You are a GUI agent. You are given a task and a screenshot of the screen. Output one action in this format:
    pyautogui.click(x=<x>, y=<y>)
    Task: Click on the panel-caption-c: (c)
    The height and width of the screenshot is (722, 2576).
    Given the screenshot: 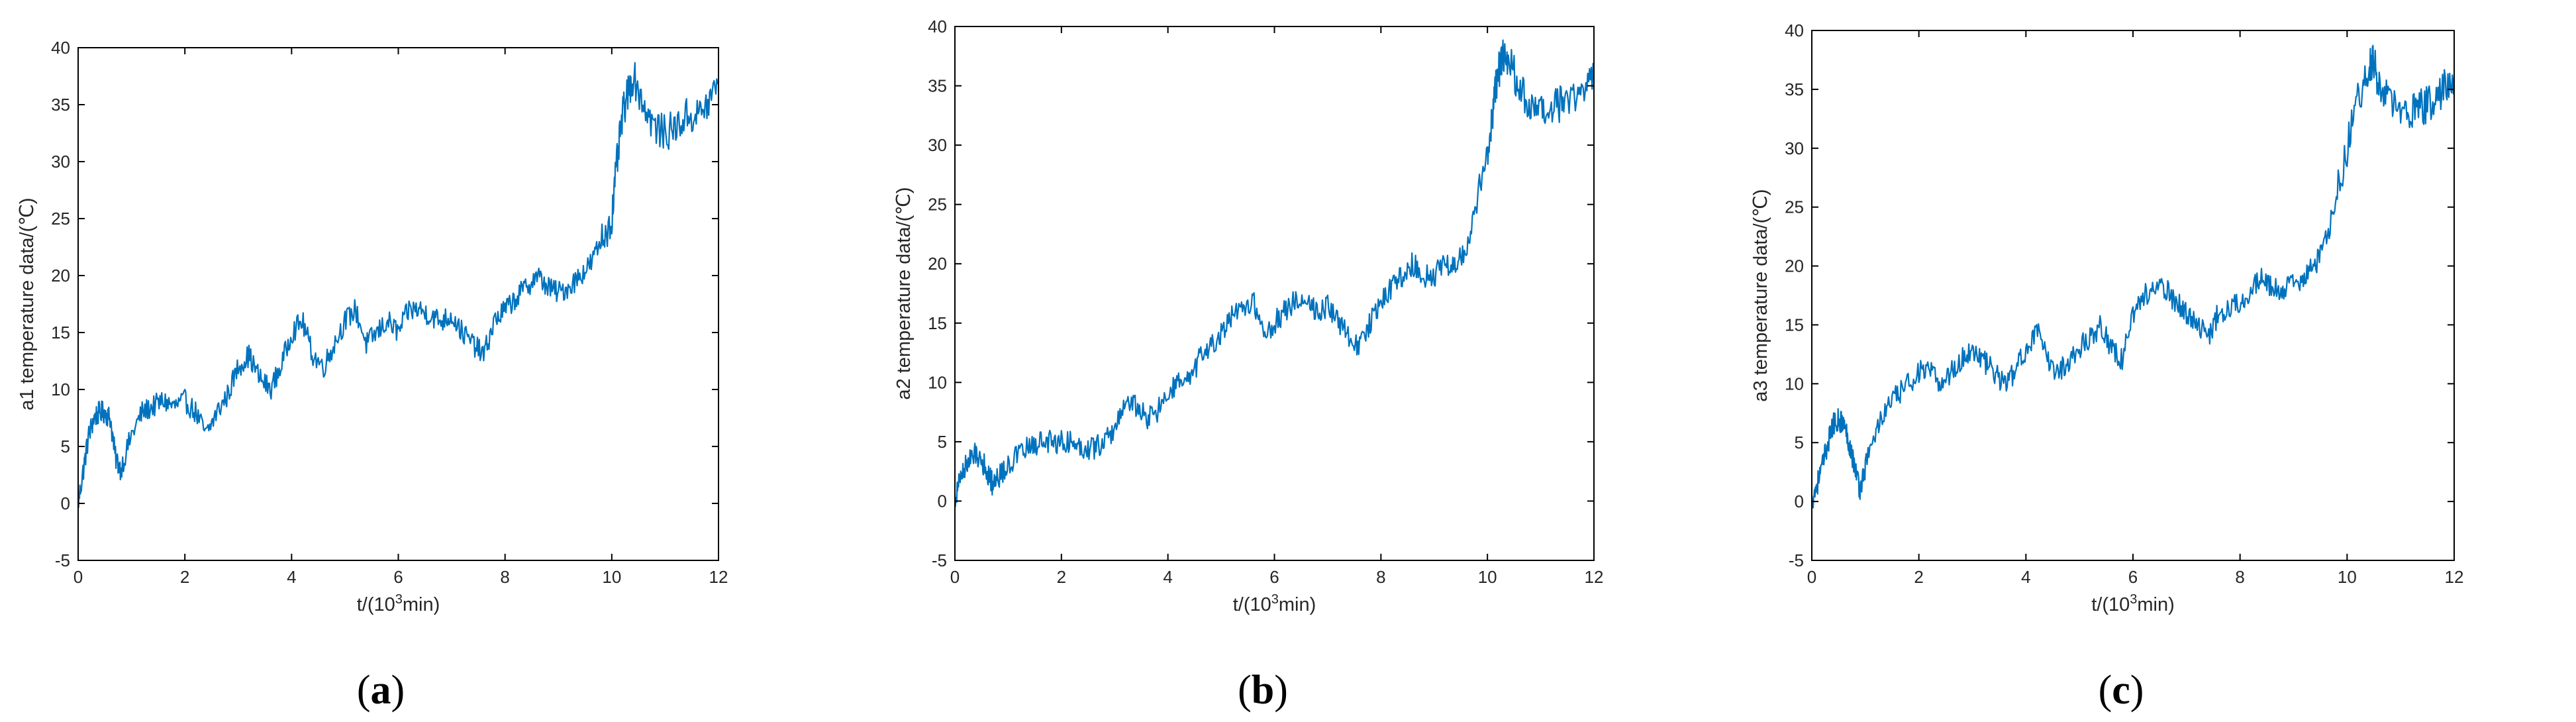 What is the action you would take?
    pyautogui.click(x=2121, y=690)
    